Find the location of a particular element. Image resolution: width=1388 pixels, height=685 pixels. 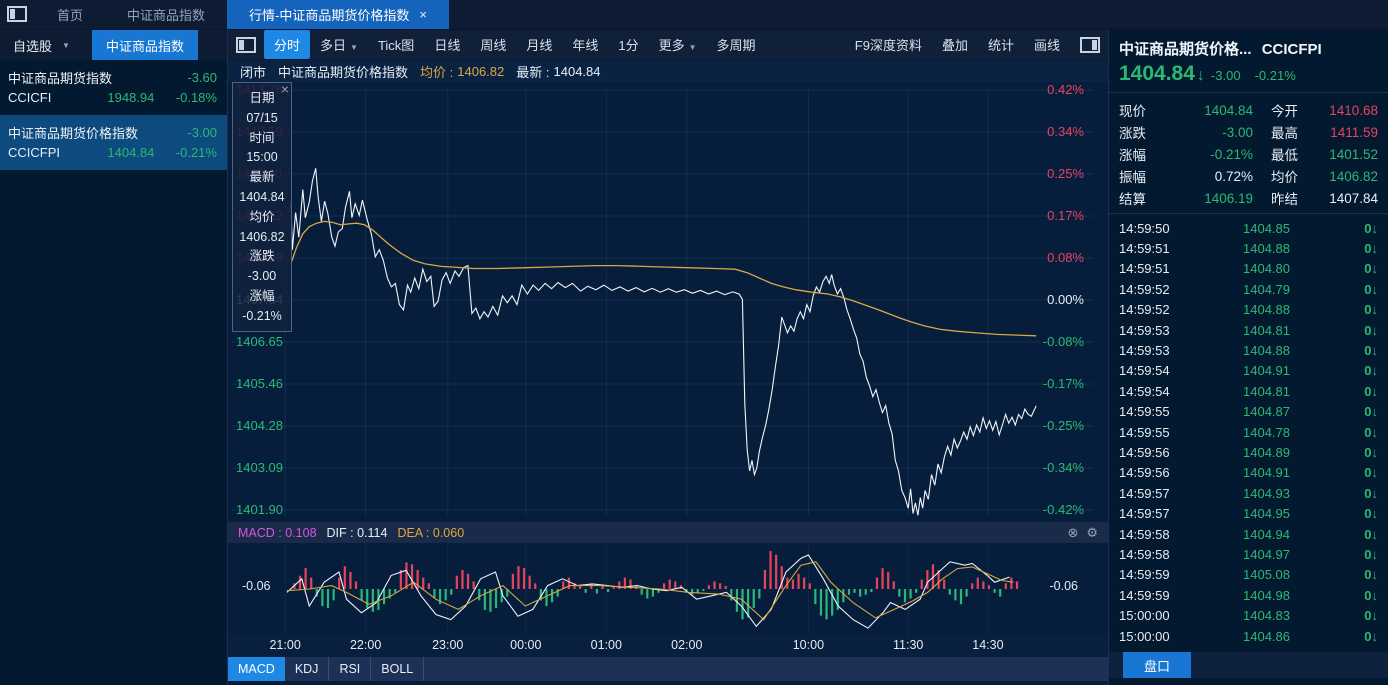

watchlist-item: 中证商品期货价格指数 -3.00 CCICFPI 1404.84 -0.21% is located at coordinates (113, 142).